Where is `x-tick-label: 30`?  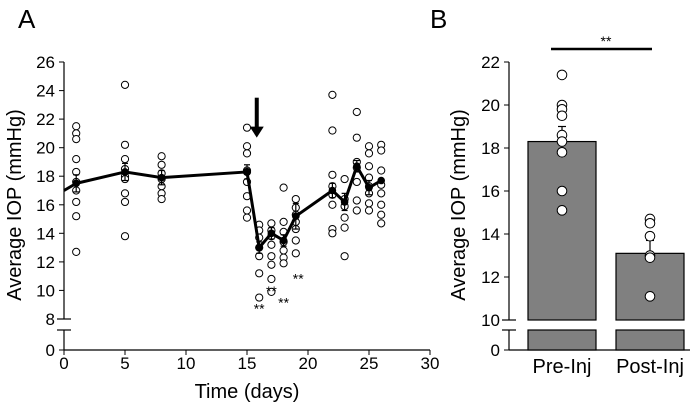 x-tick-label: 30 is located at coordinates (430, 363).